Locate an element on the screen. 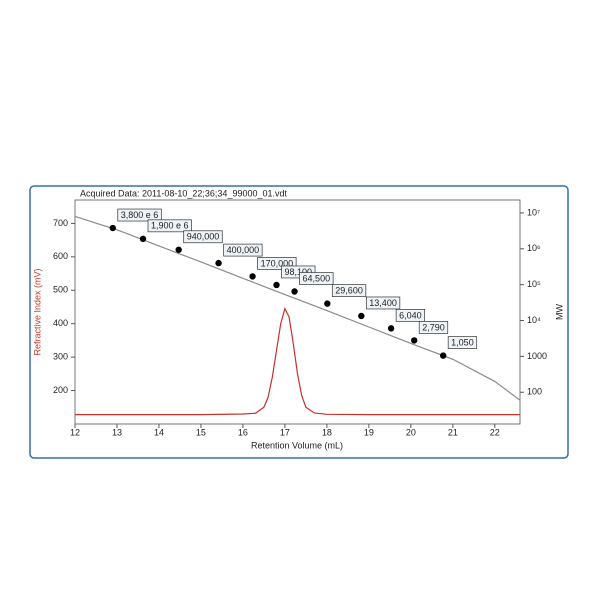 Image resolution: width=600 pixels, height=605 pixels. value-label: 13,400 is located at coordinates (383, 303).